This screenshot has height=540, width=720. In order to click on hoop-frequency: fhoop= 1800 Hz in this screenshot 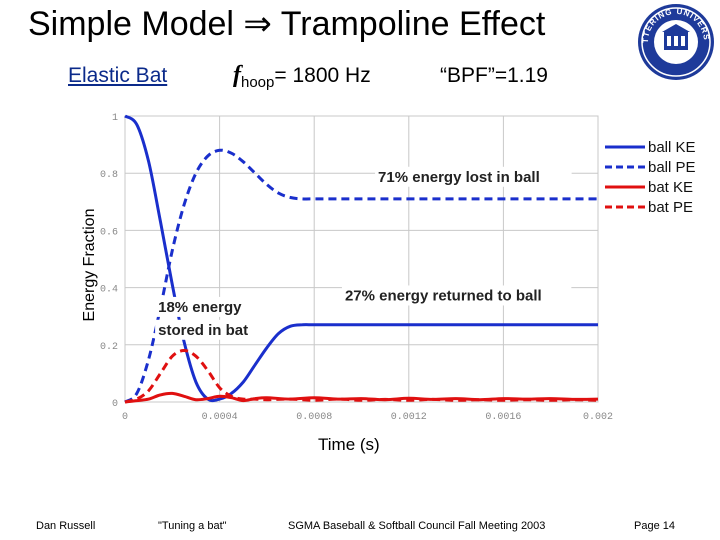, I will do `click(302, 76)`.